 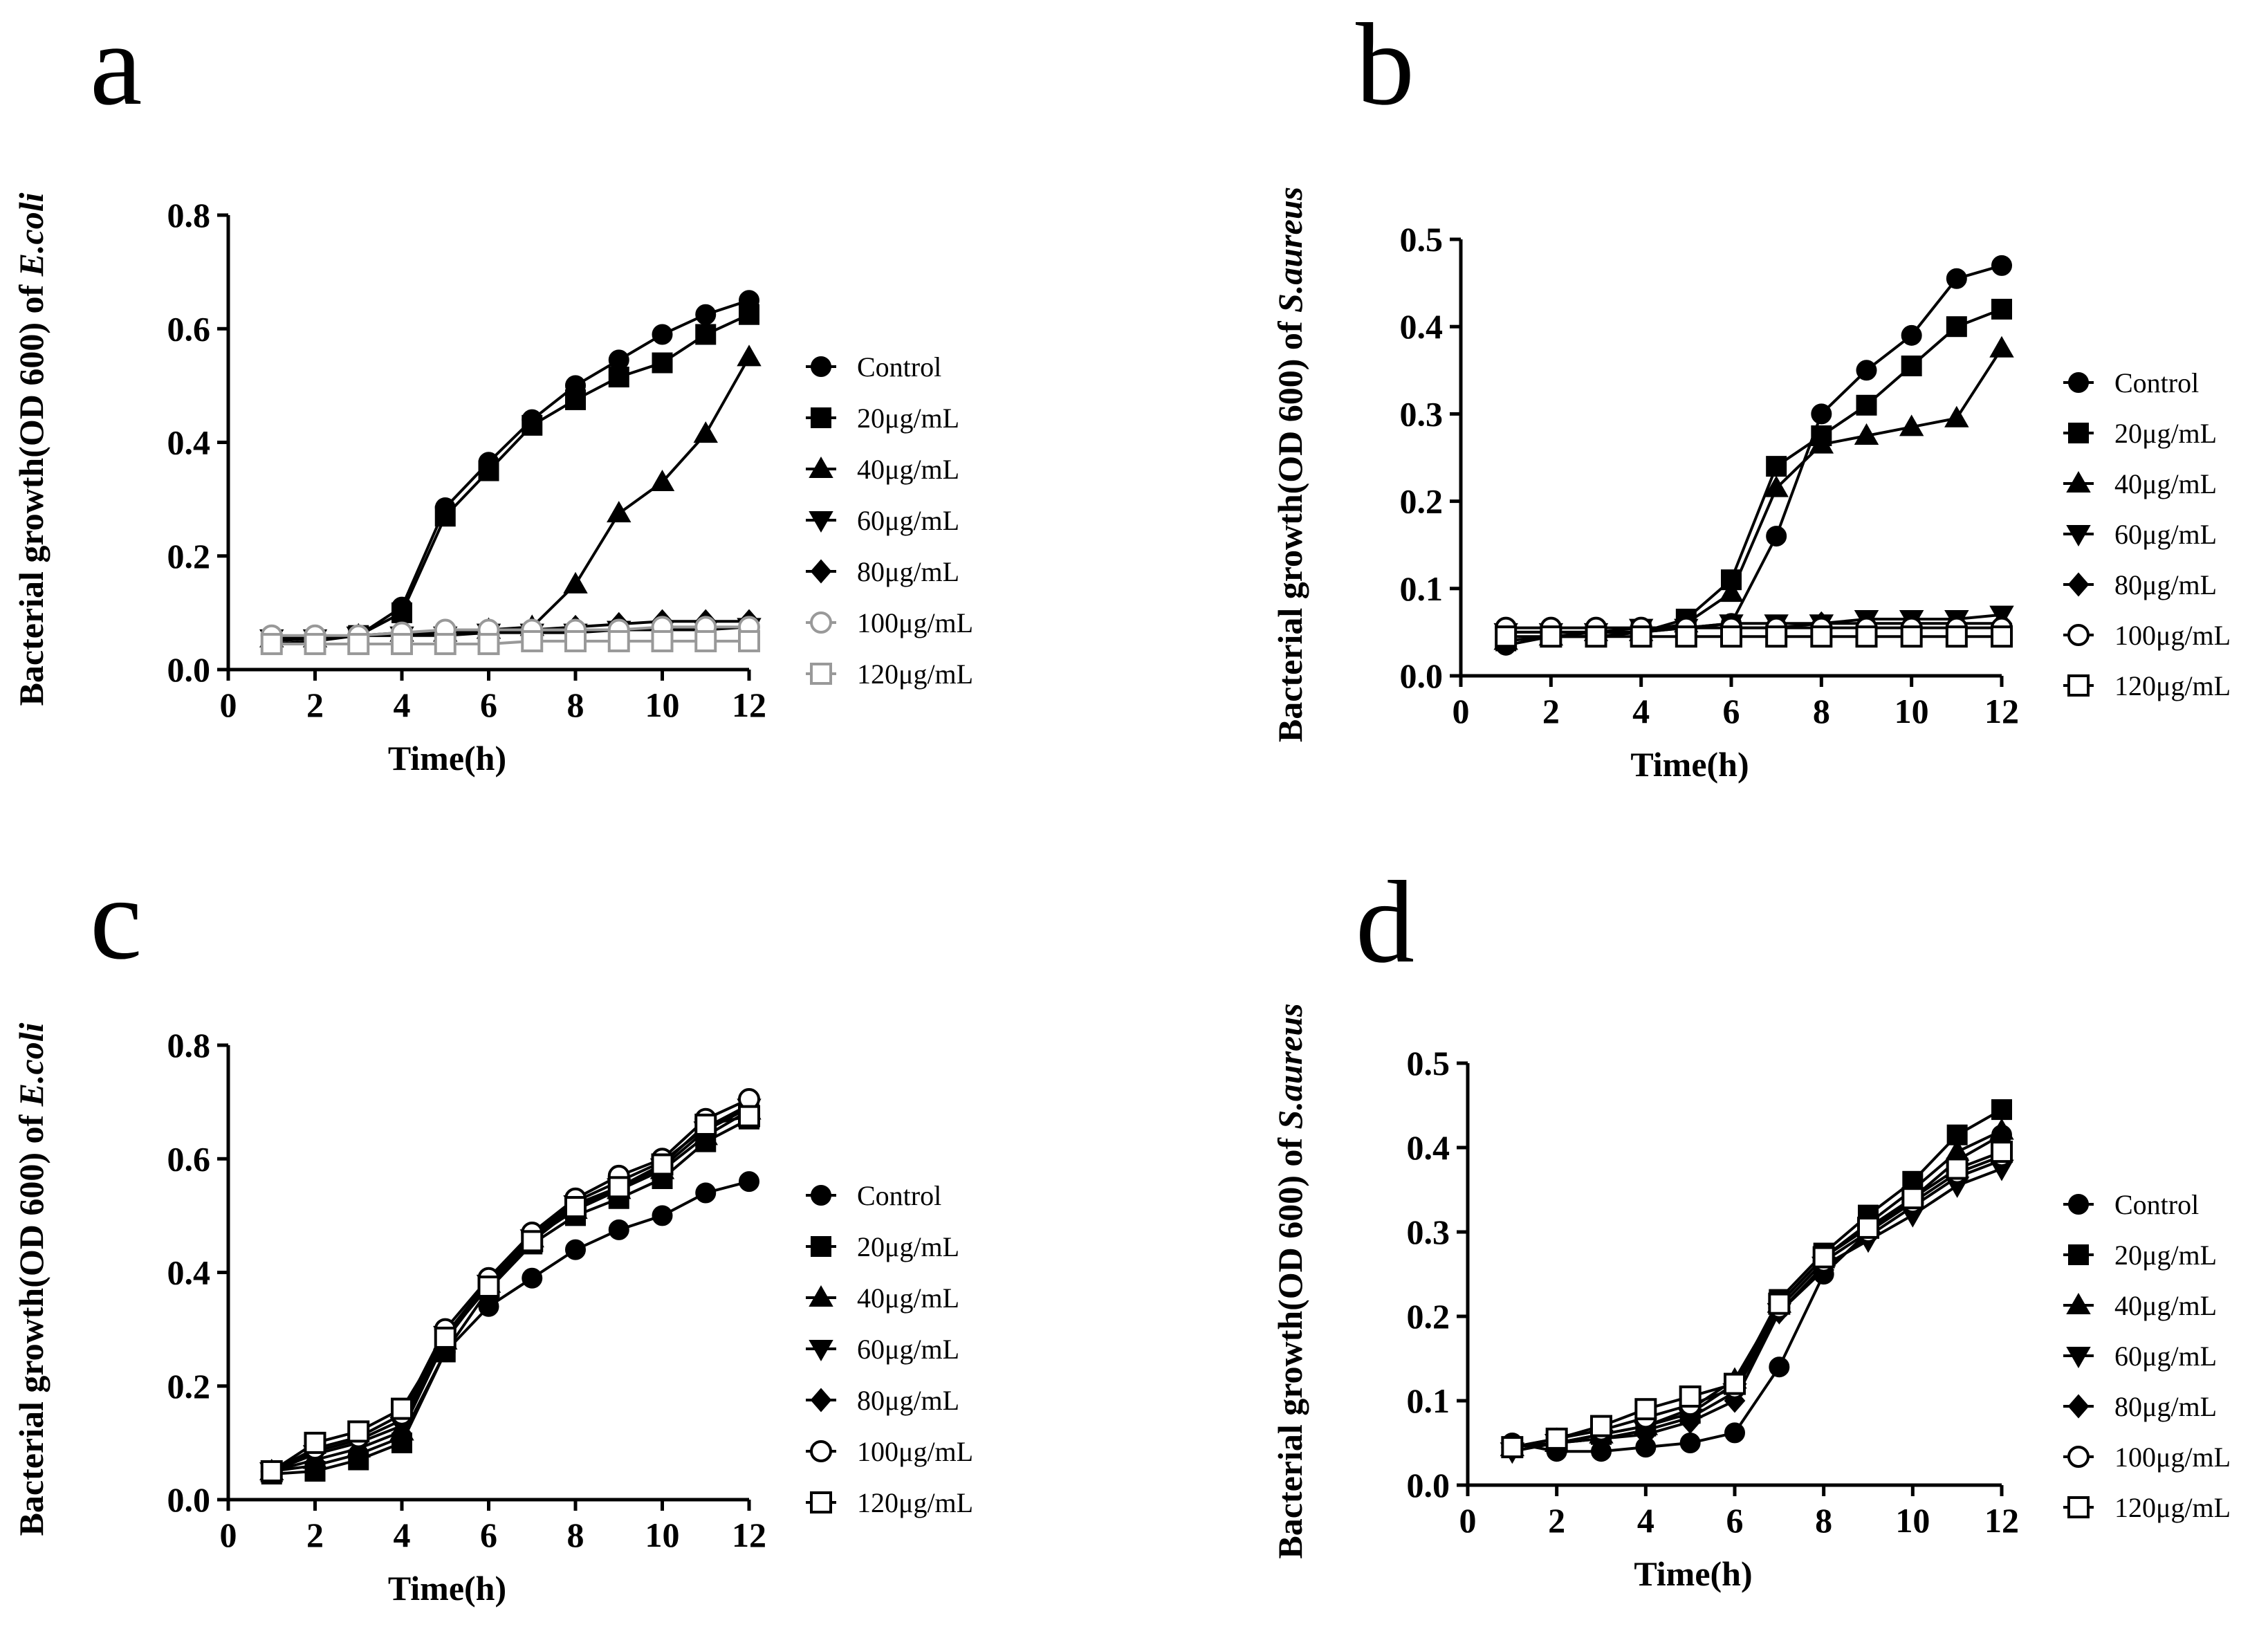 I want to click on x-tick-label: 2, so click(x=1551, y=711).